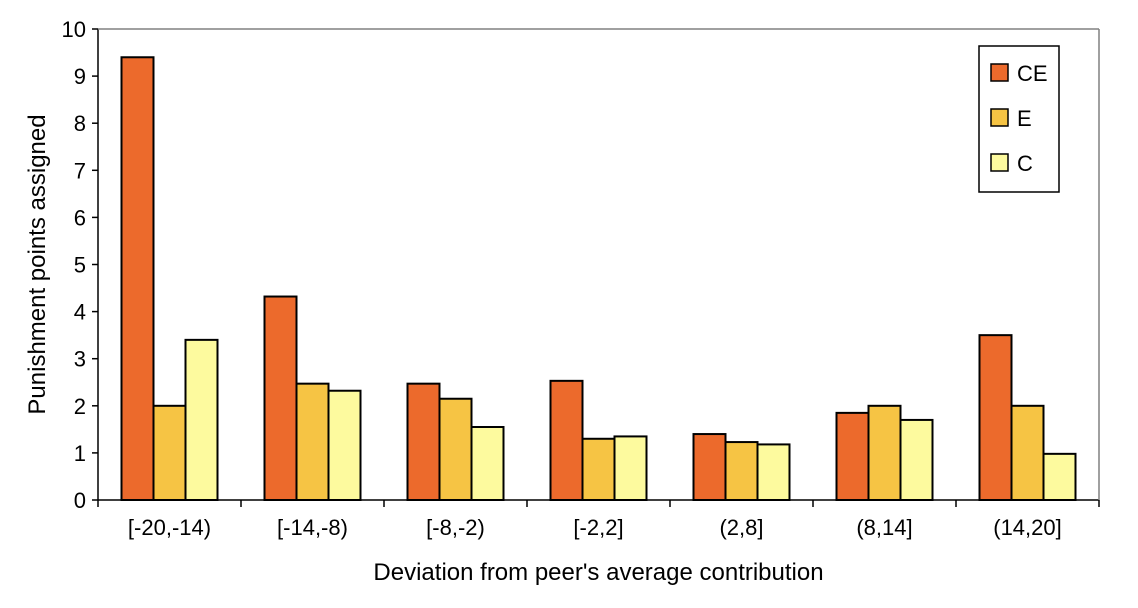  I want to click on y-tick-label: 3, so click(80, 359).